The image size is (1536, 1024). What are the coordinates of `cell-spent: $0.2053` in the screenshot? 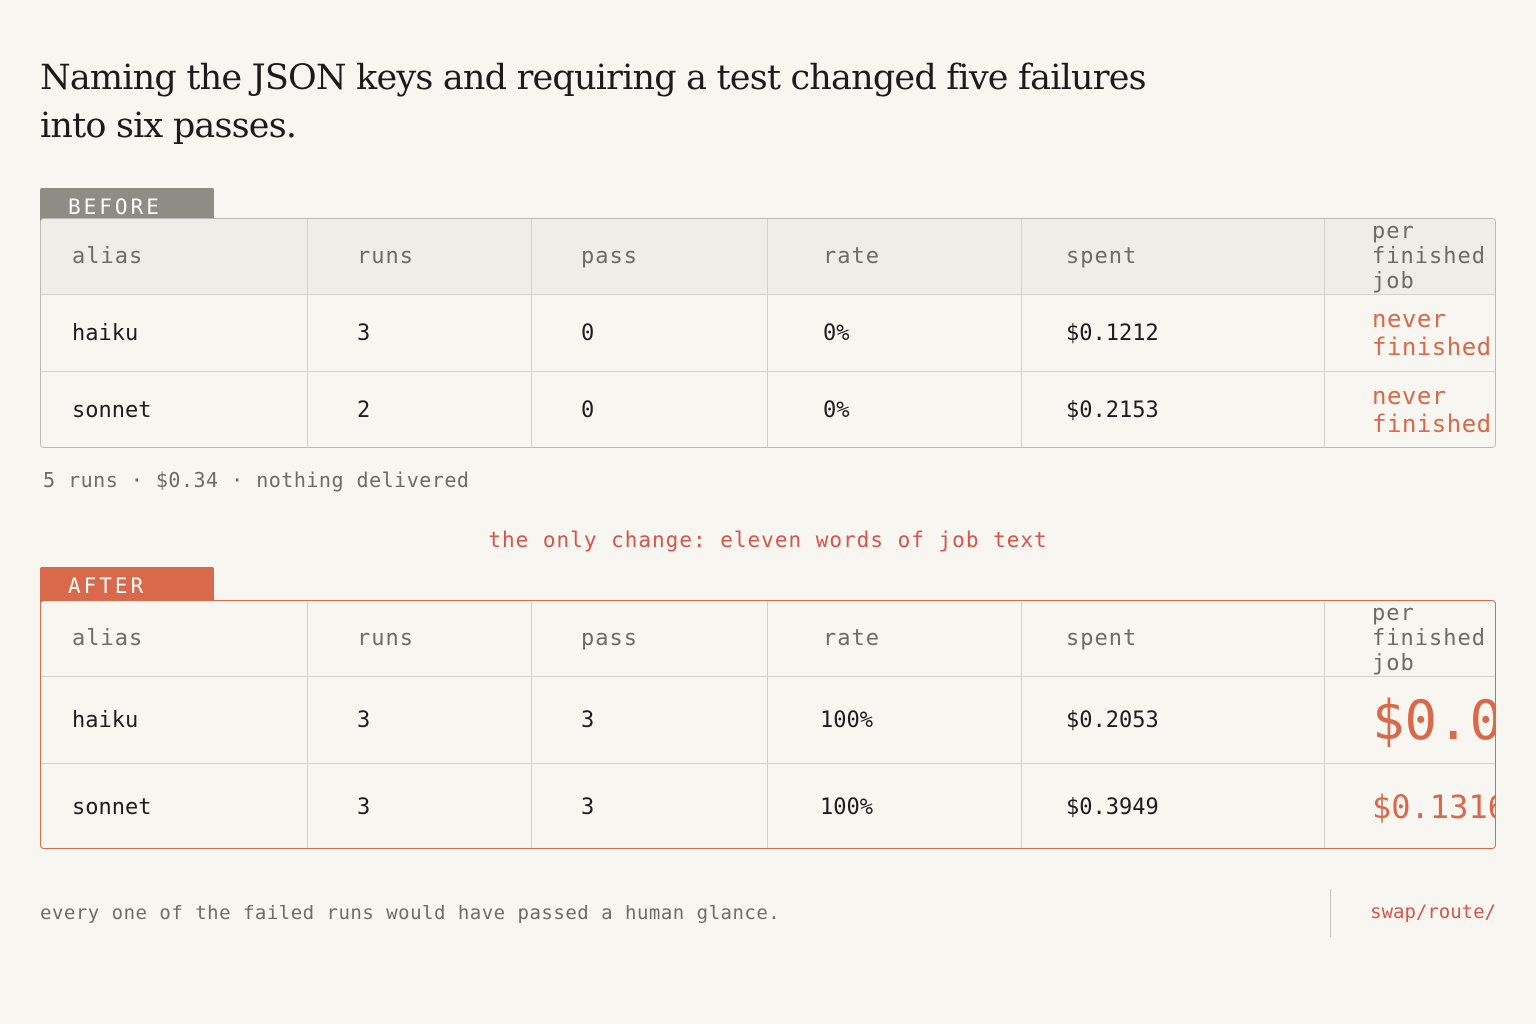 It's located at (1173, 720).